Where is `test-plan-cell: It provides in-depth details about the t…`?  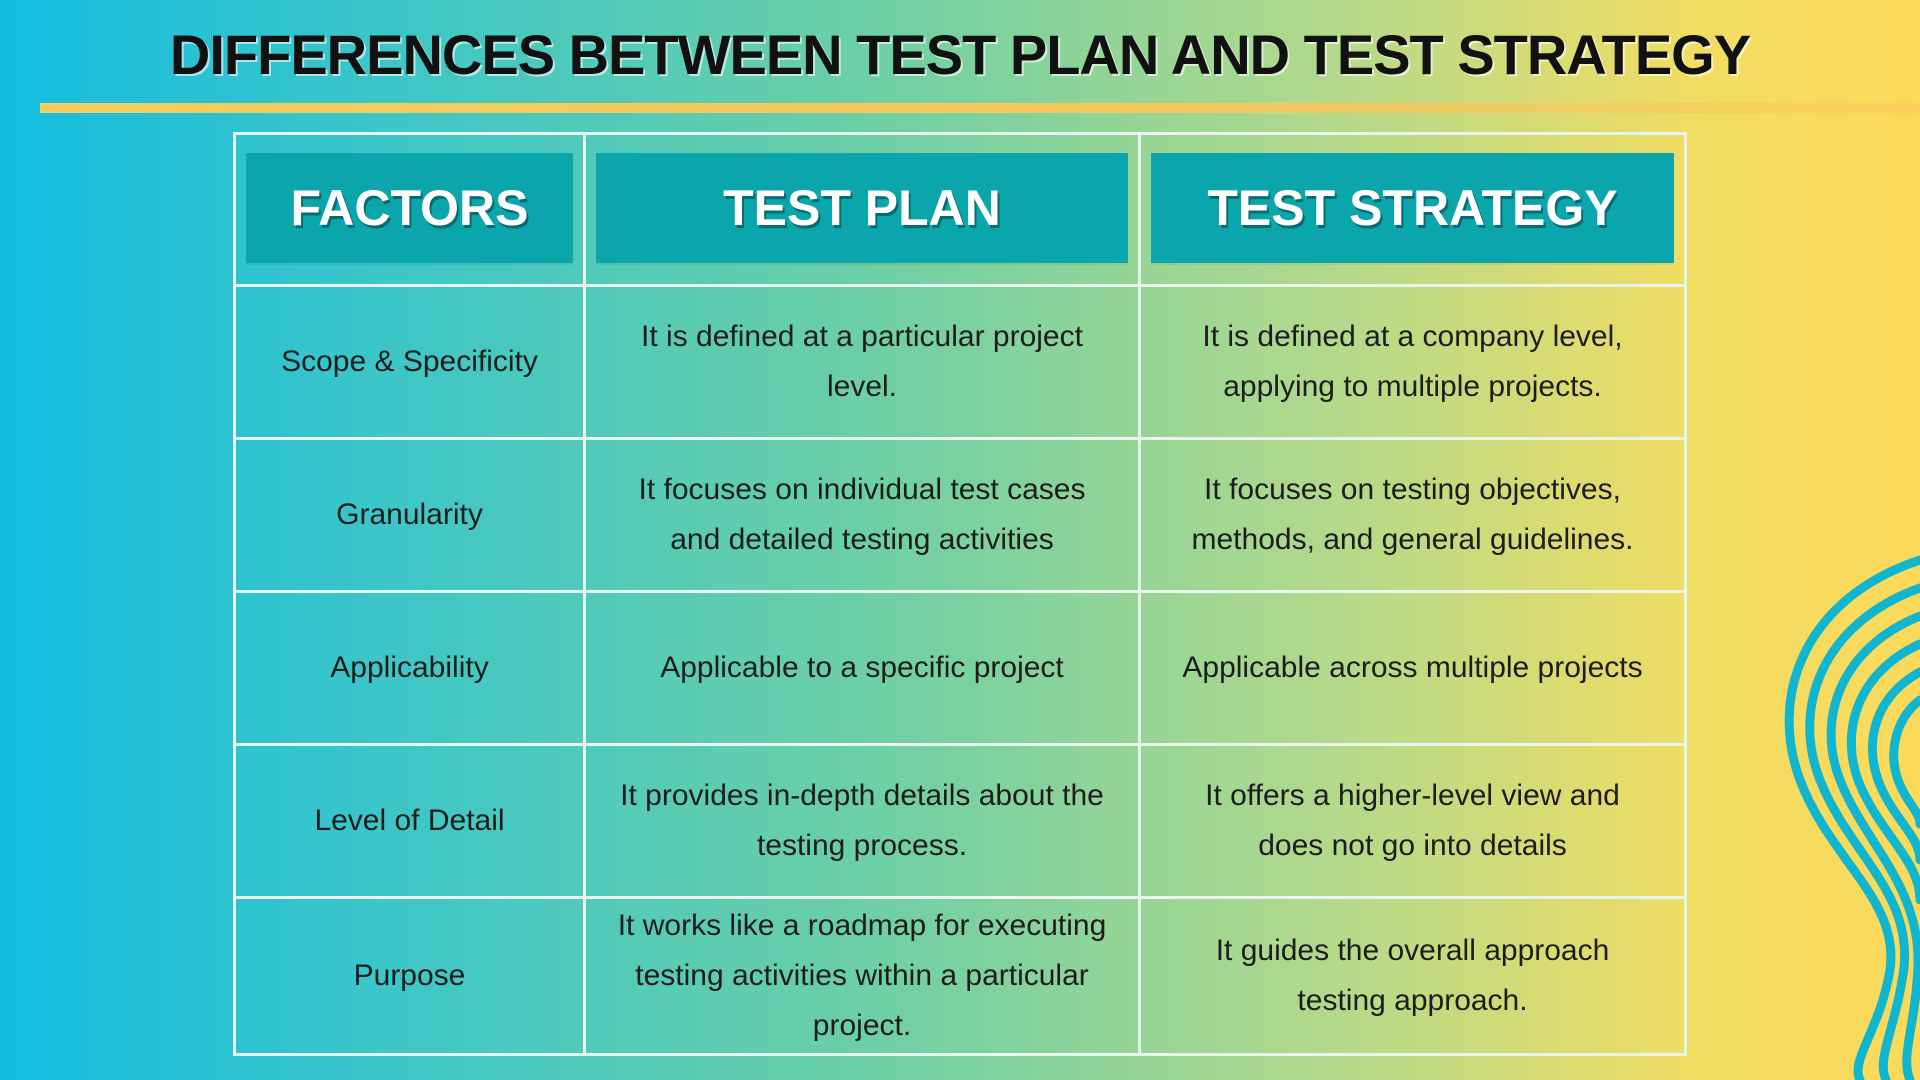 test-plan-cell: It provides in-depth details about the t… is located at coordinates (863, 822).